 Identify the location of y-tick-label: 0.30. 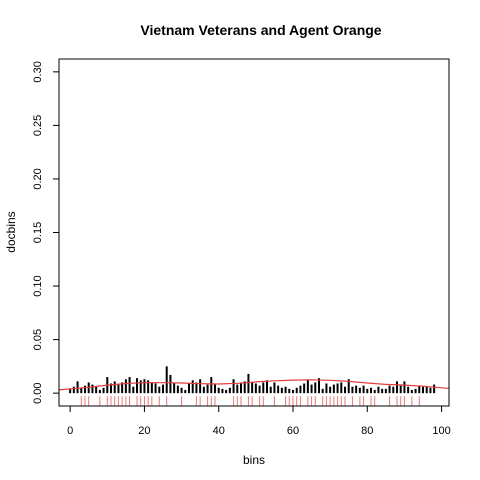
(38, 71).